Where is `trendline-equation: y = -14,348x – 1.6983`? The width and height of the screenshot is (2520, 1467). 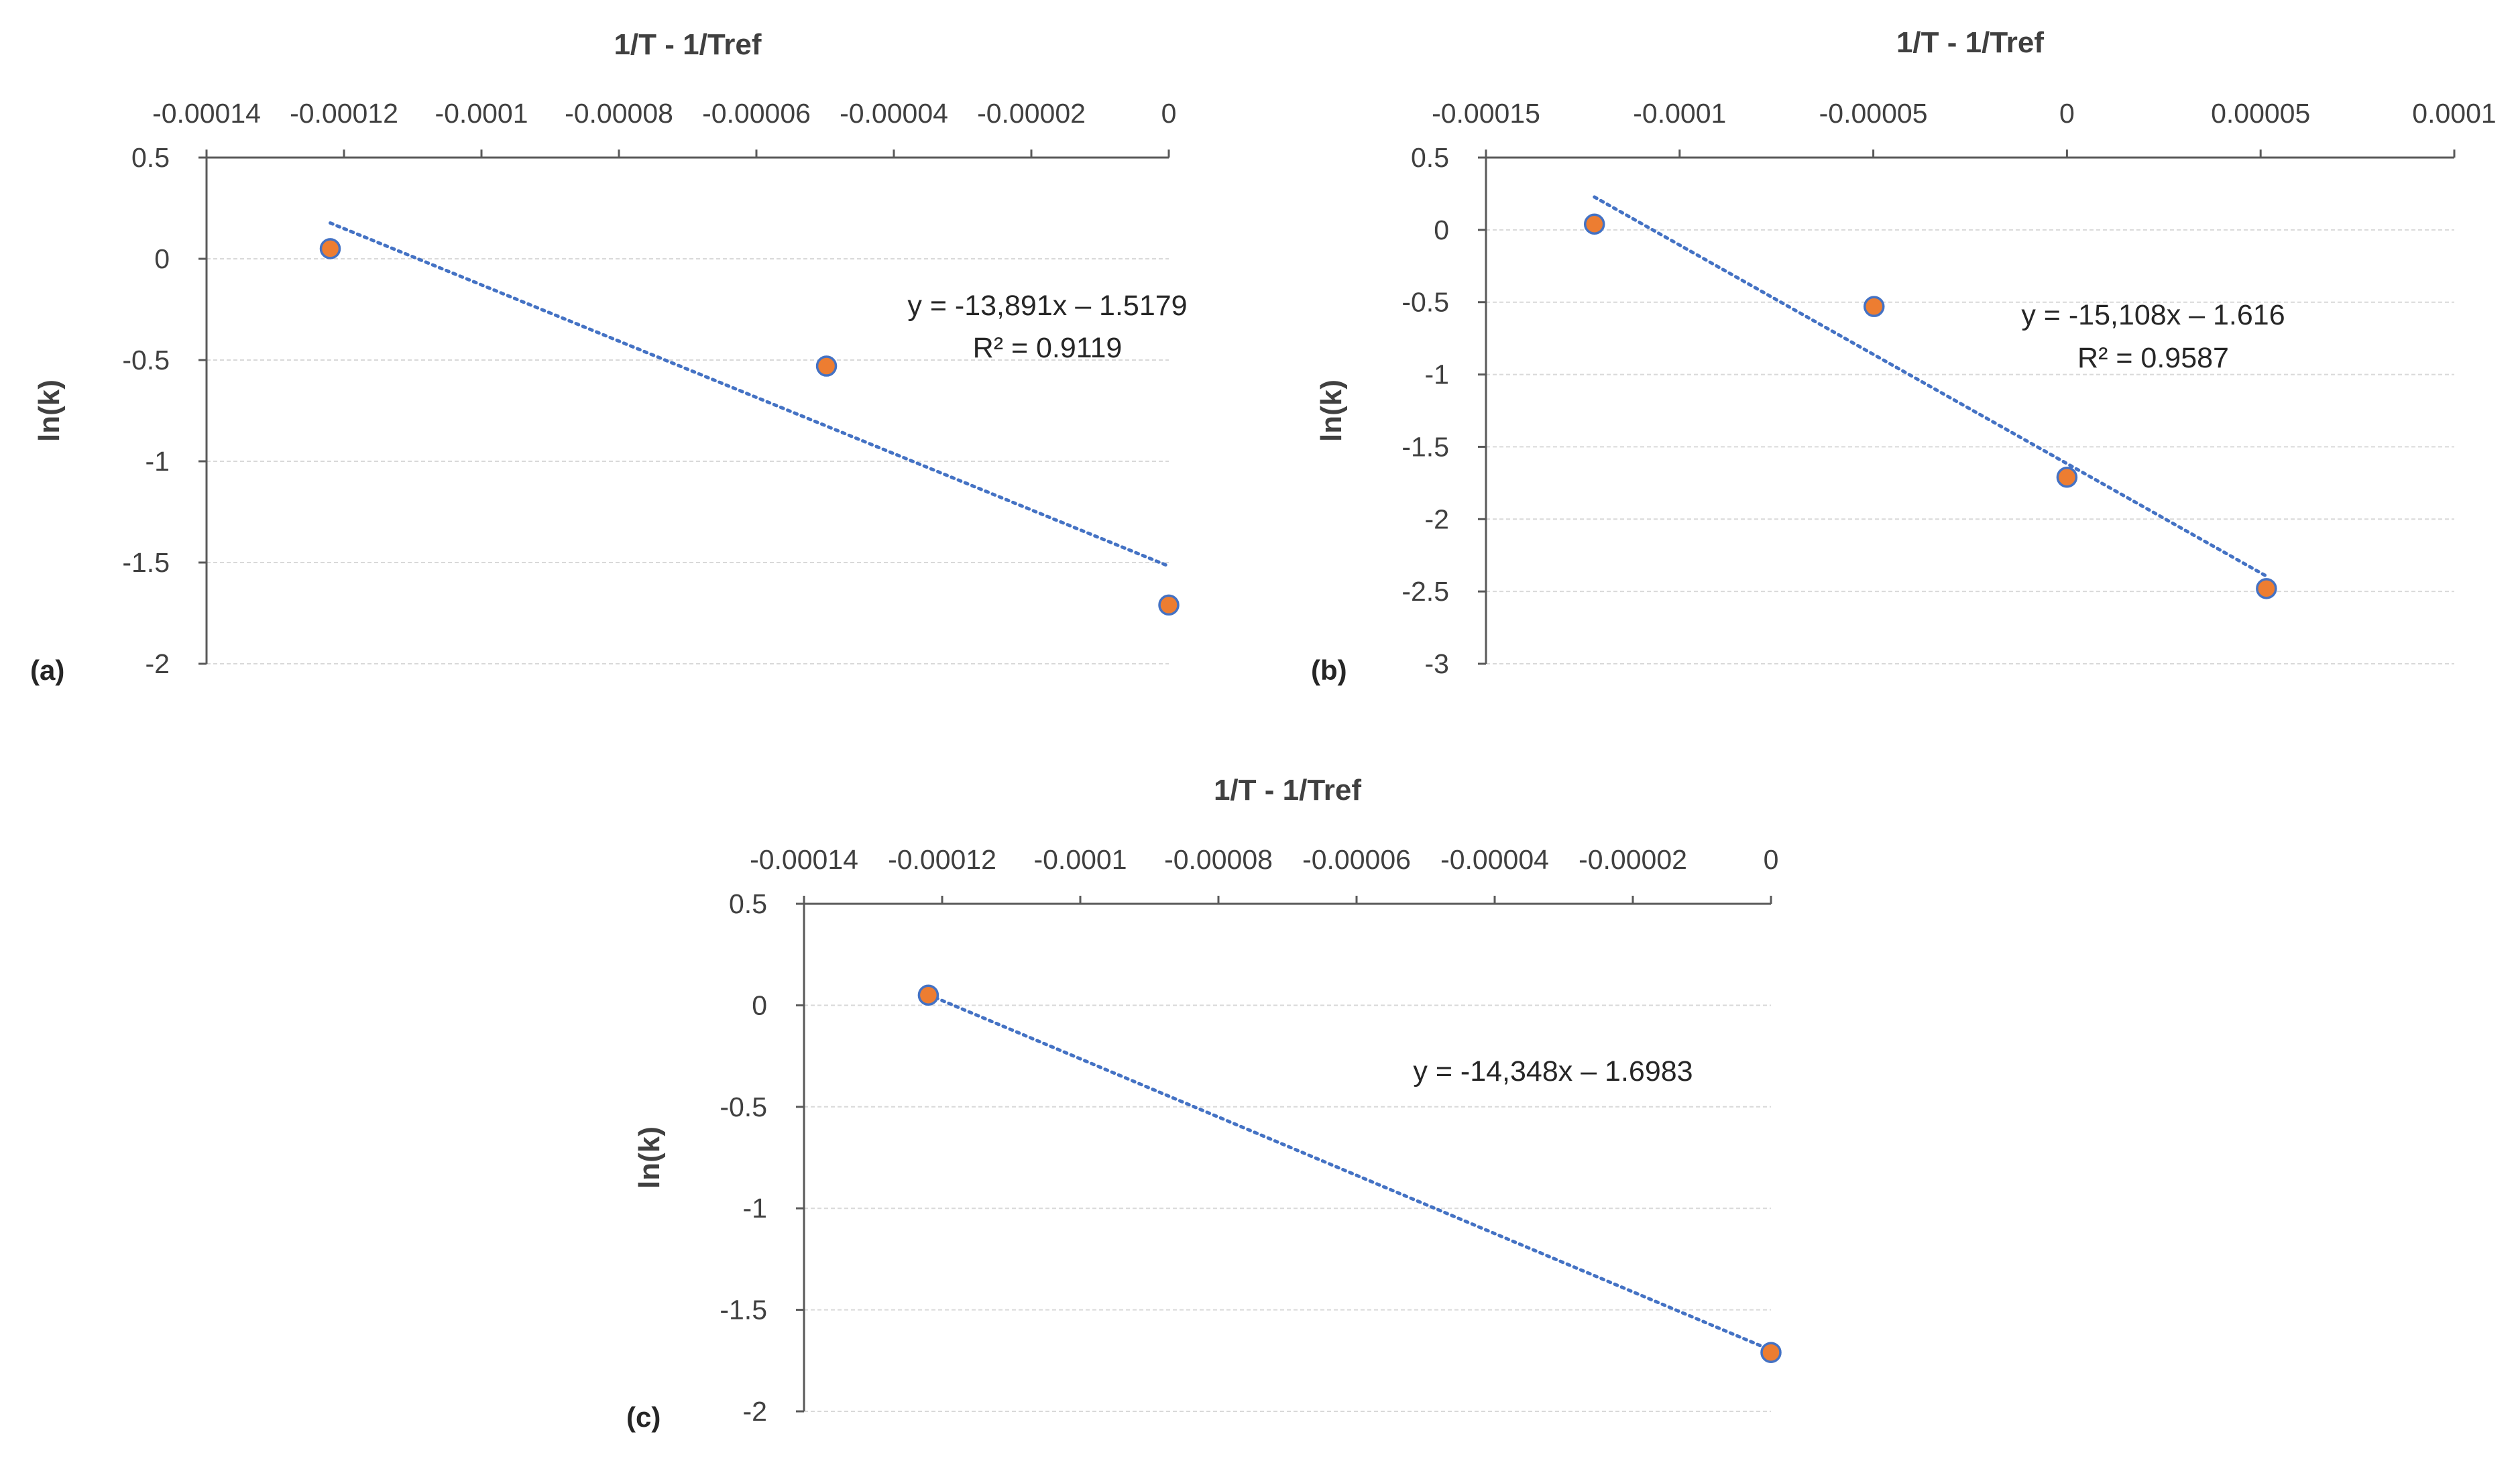 trendline-equation: y = -14,348x – 1.6983 is located at coordinates (1553, 1071).